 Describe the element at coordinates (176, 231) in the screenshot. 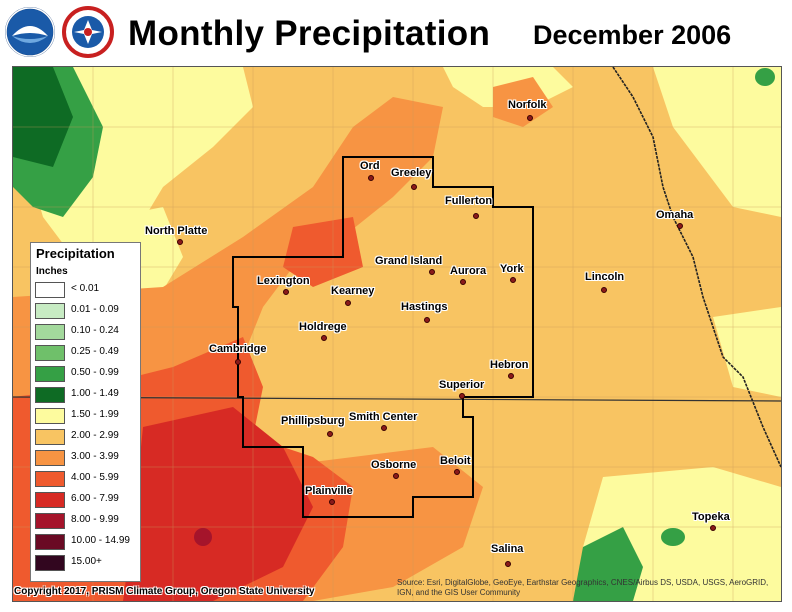

I see `city-label-north-platte: North Platte` at that location.